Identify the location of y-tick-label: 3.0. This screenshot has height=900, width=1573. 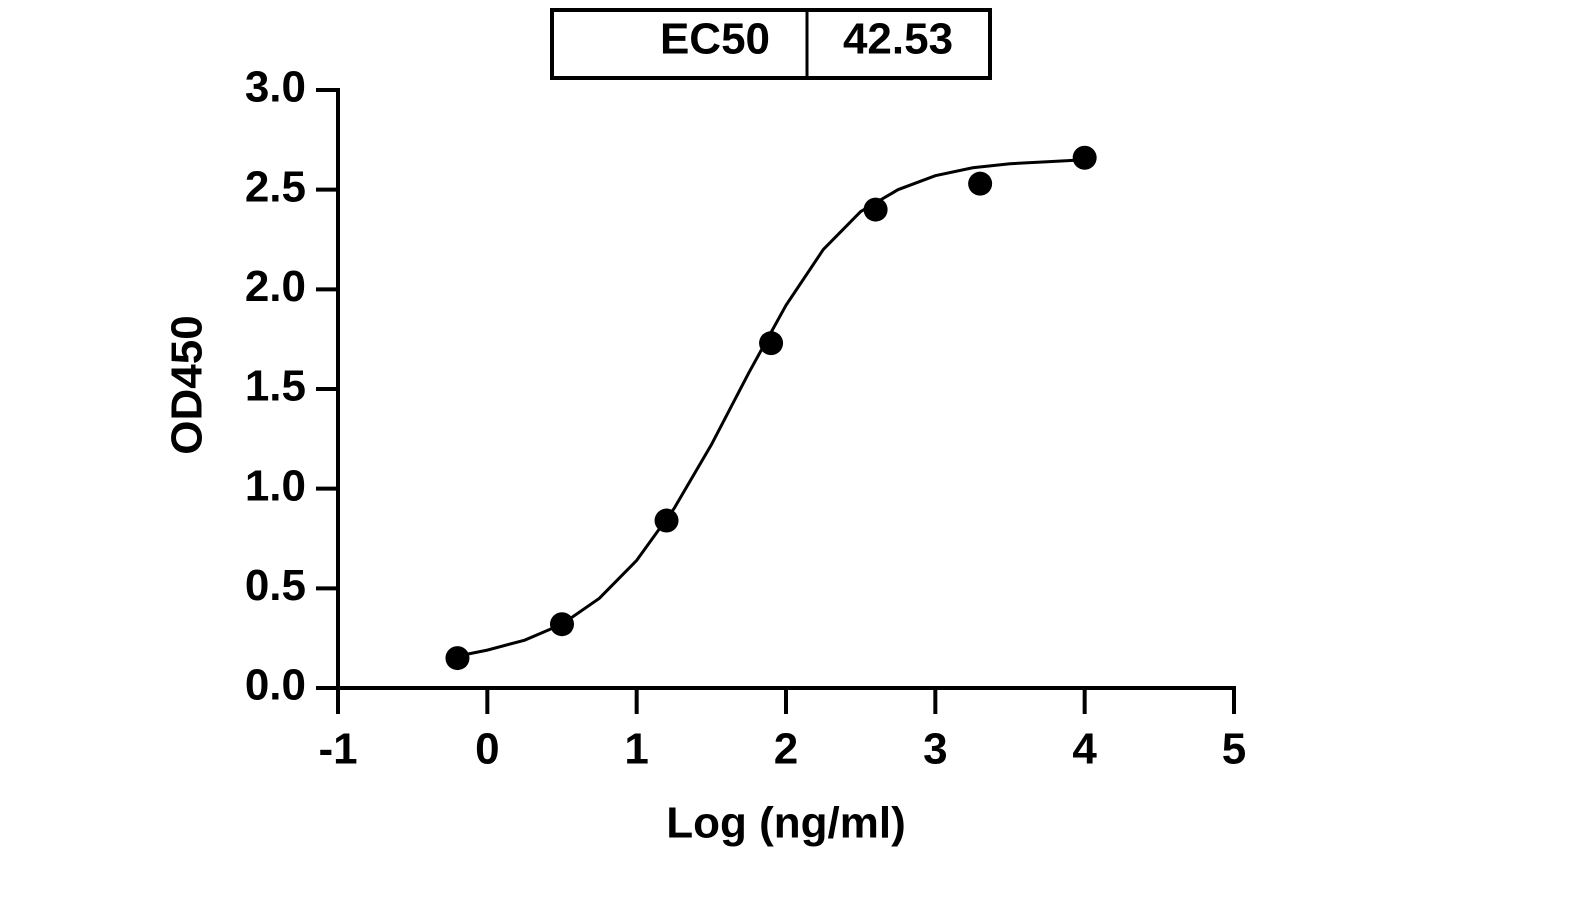
(275, 87).